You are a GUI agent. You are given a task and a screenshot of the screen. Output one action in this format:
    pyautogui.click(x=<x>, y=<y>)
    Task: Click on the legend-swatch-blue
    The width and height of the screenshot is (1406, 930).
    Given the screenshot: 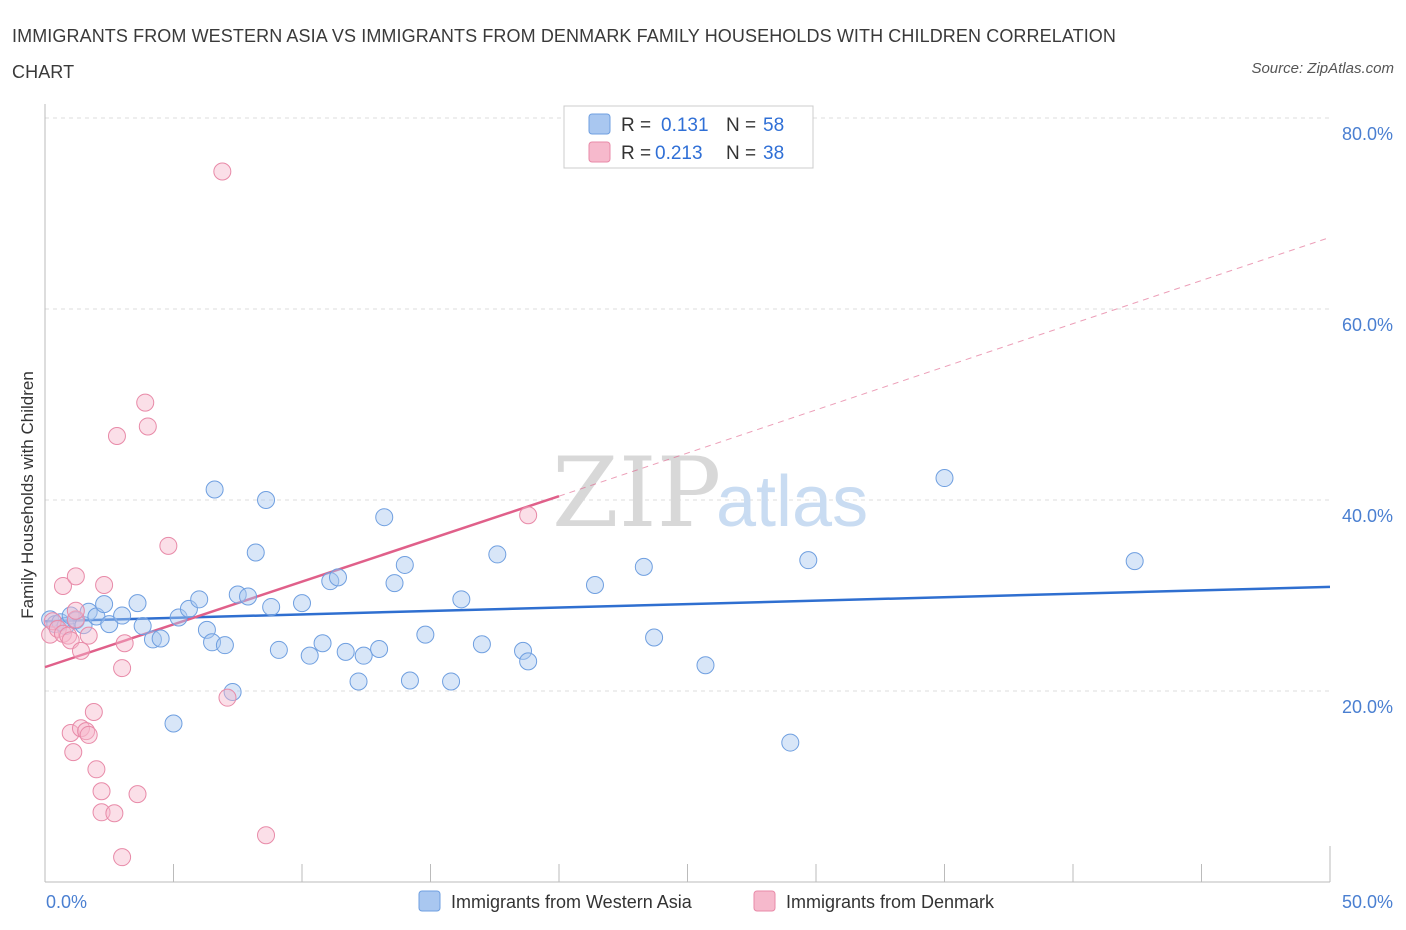 What is the action you would take?
    pyautogui.click(x=599, y=124)
    